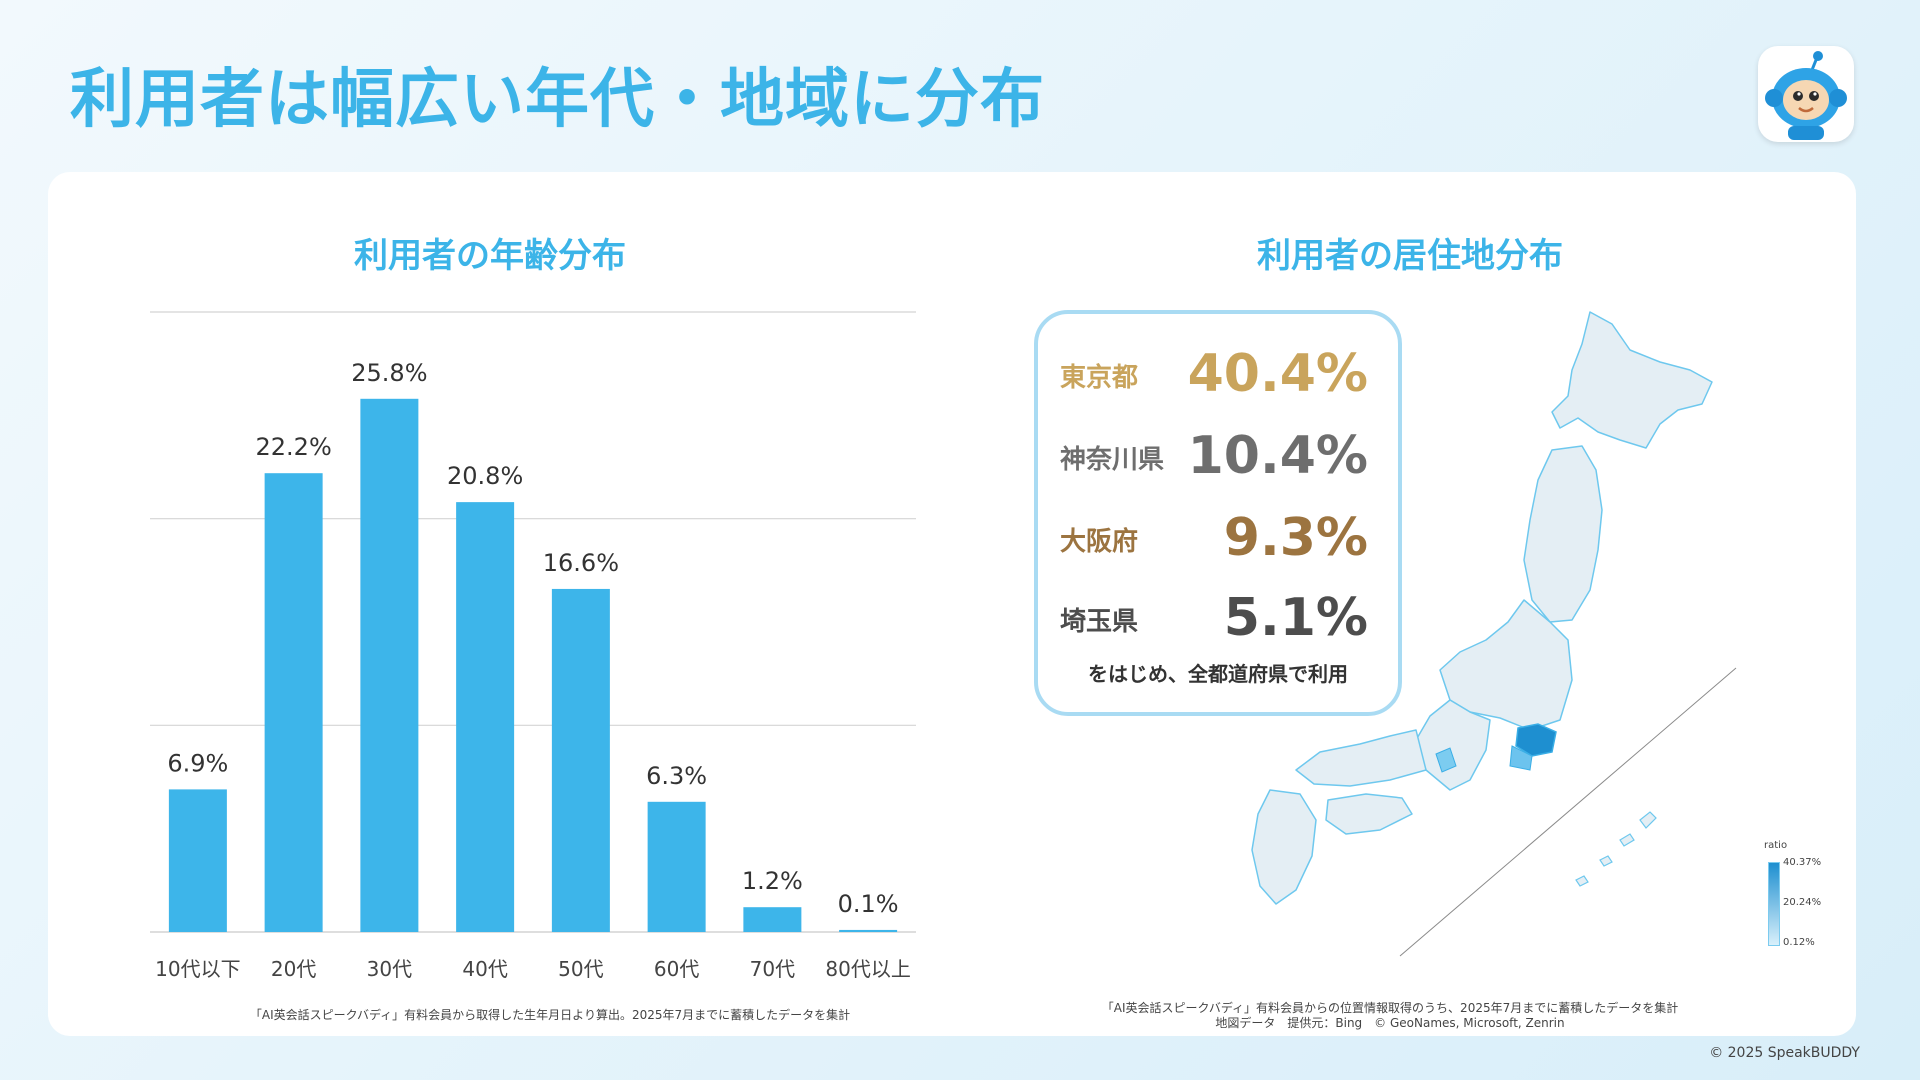 This screenshot has height=1080, width=1920. I want to click on stat-row-tokyo: 東京都 40.4%, so click(1214, 369).